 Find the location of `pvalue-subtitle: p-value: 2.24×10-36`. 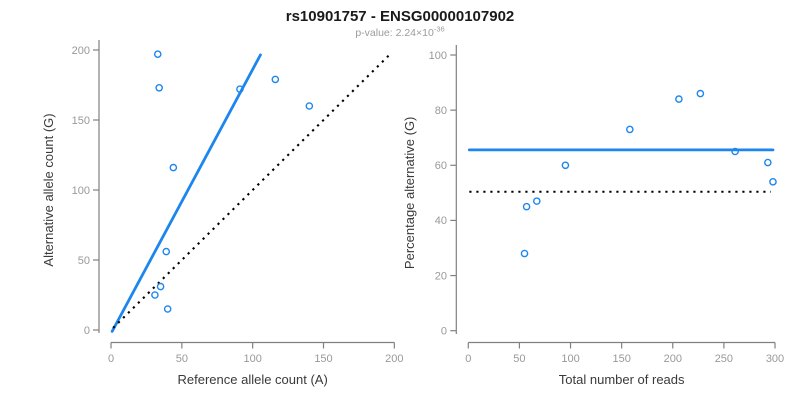

pvalue-subtitle: p-value: 2.24×10-36 is located at coordinates (400, 31).